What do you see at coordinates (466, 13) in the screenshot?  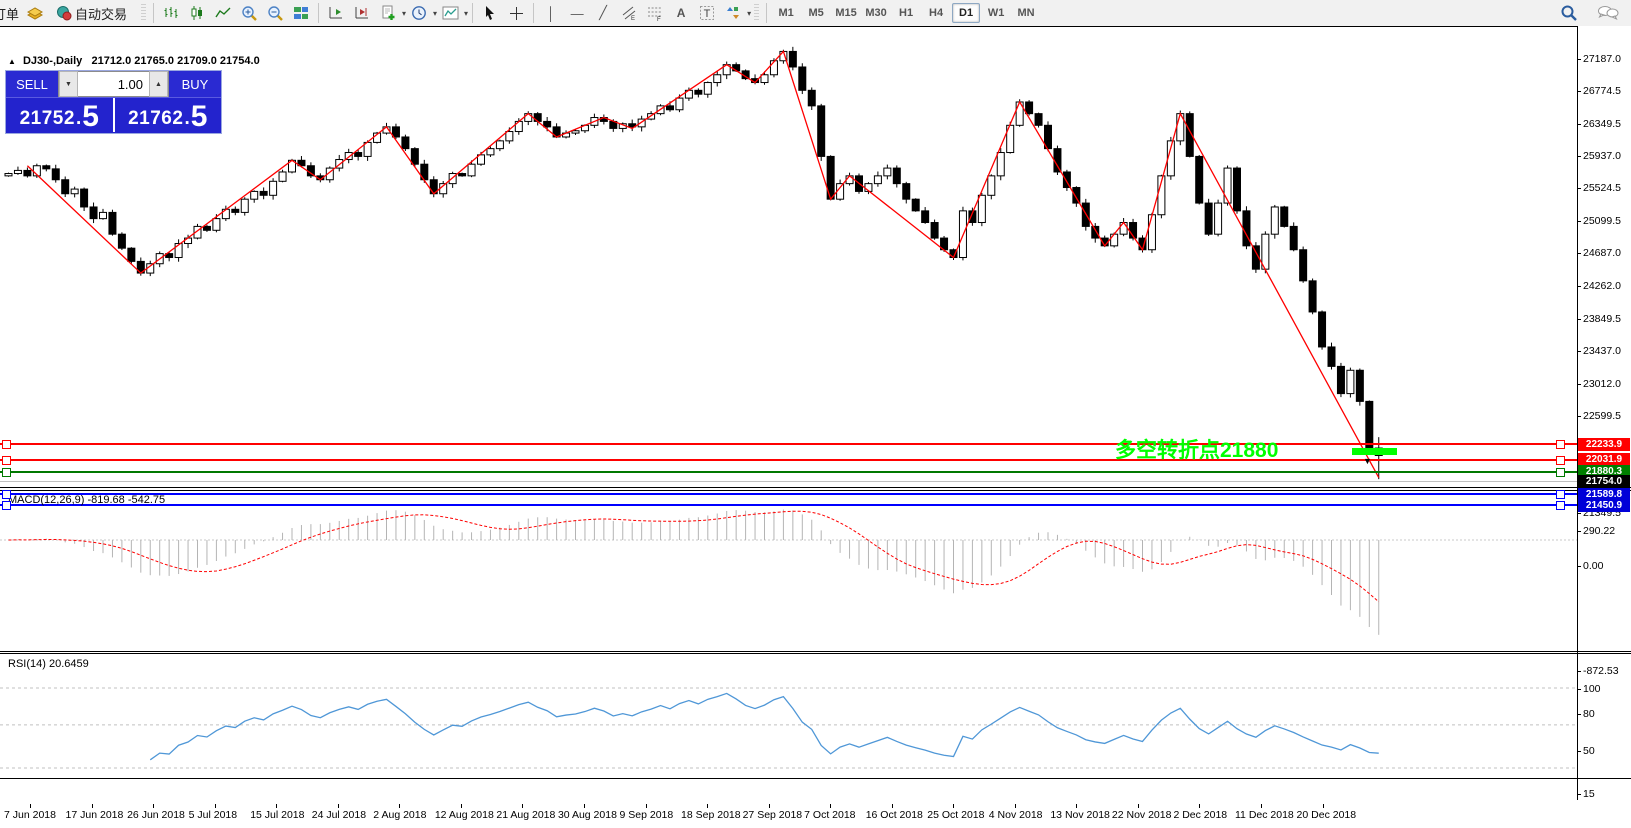 I see `indicators-dropdown: ▾` at bounding box center [466, 13].